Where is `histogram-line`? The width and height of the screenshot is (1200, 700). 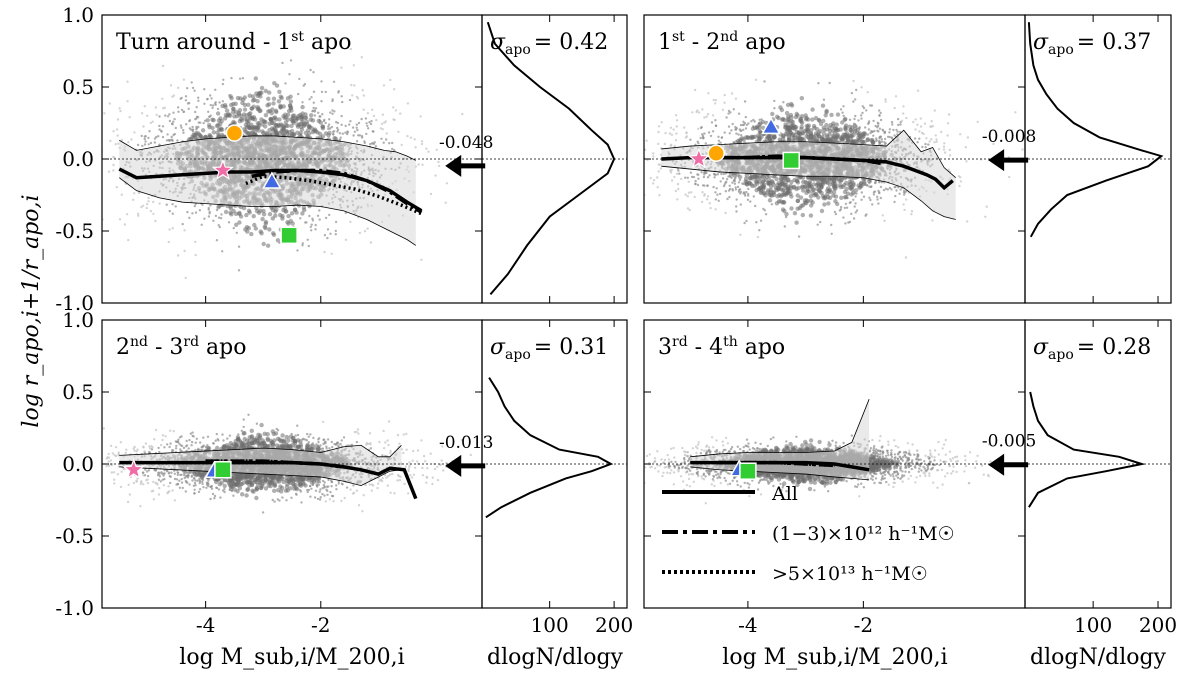
histogram-line is located at coordinates (551, 158).